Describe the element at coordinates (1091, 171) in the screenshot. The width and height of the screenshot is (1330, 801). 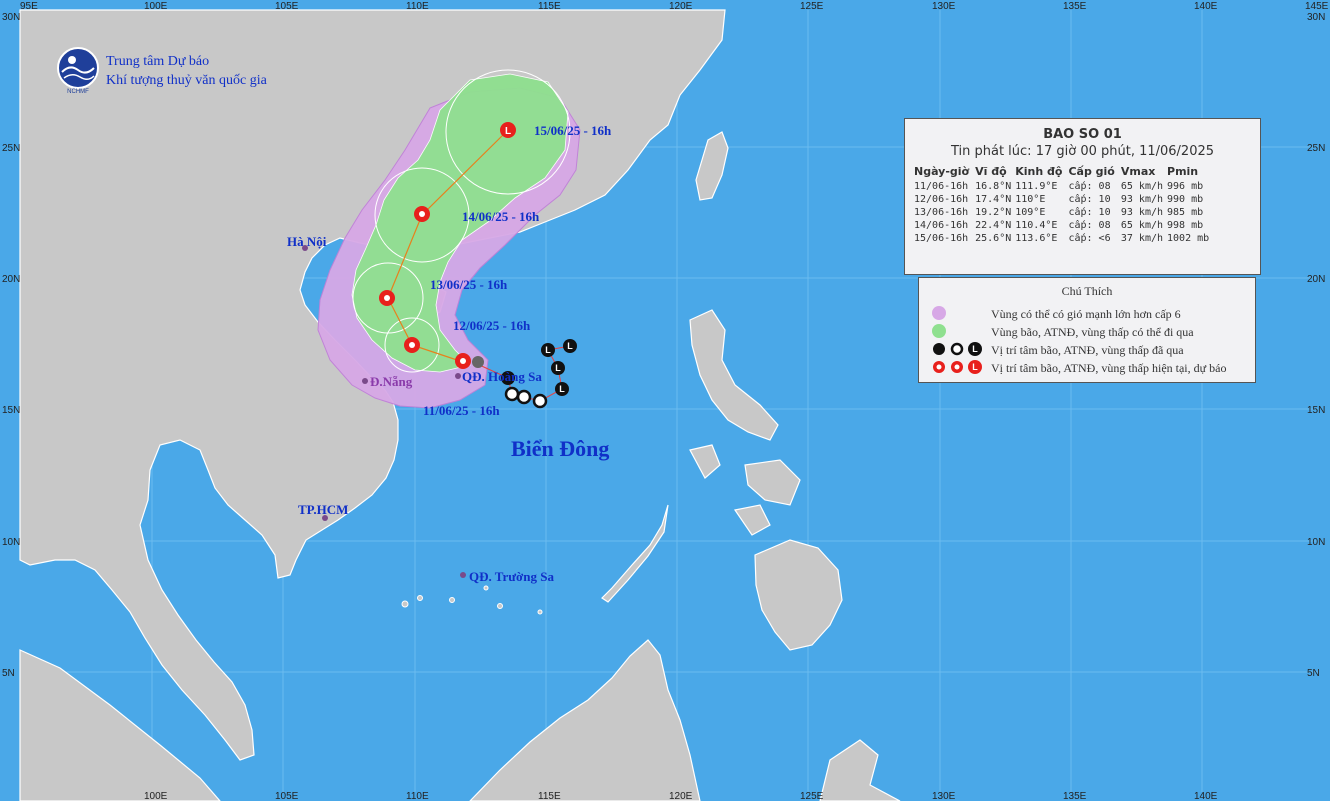
I see `col-header: Cấp gió` at that location.